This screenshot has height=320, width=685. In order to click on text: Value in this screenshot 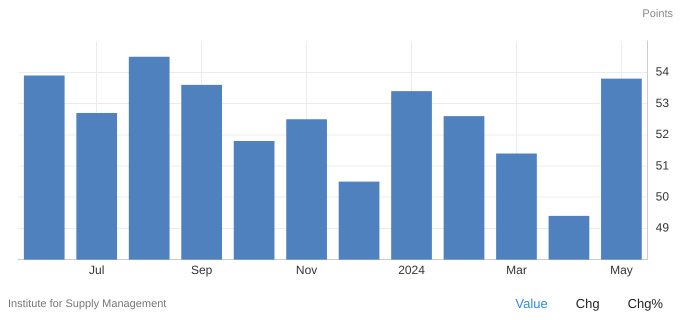, I will do `click(531, 303)`.